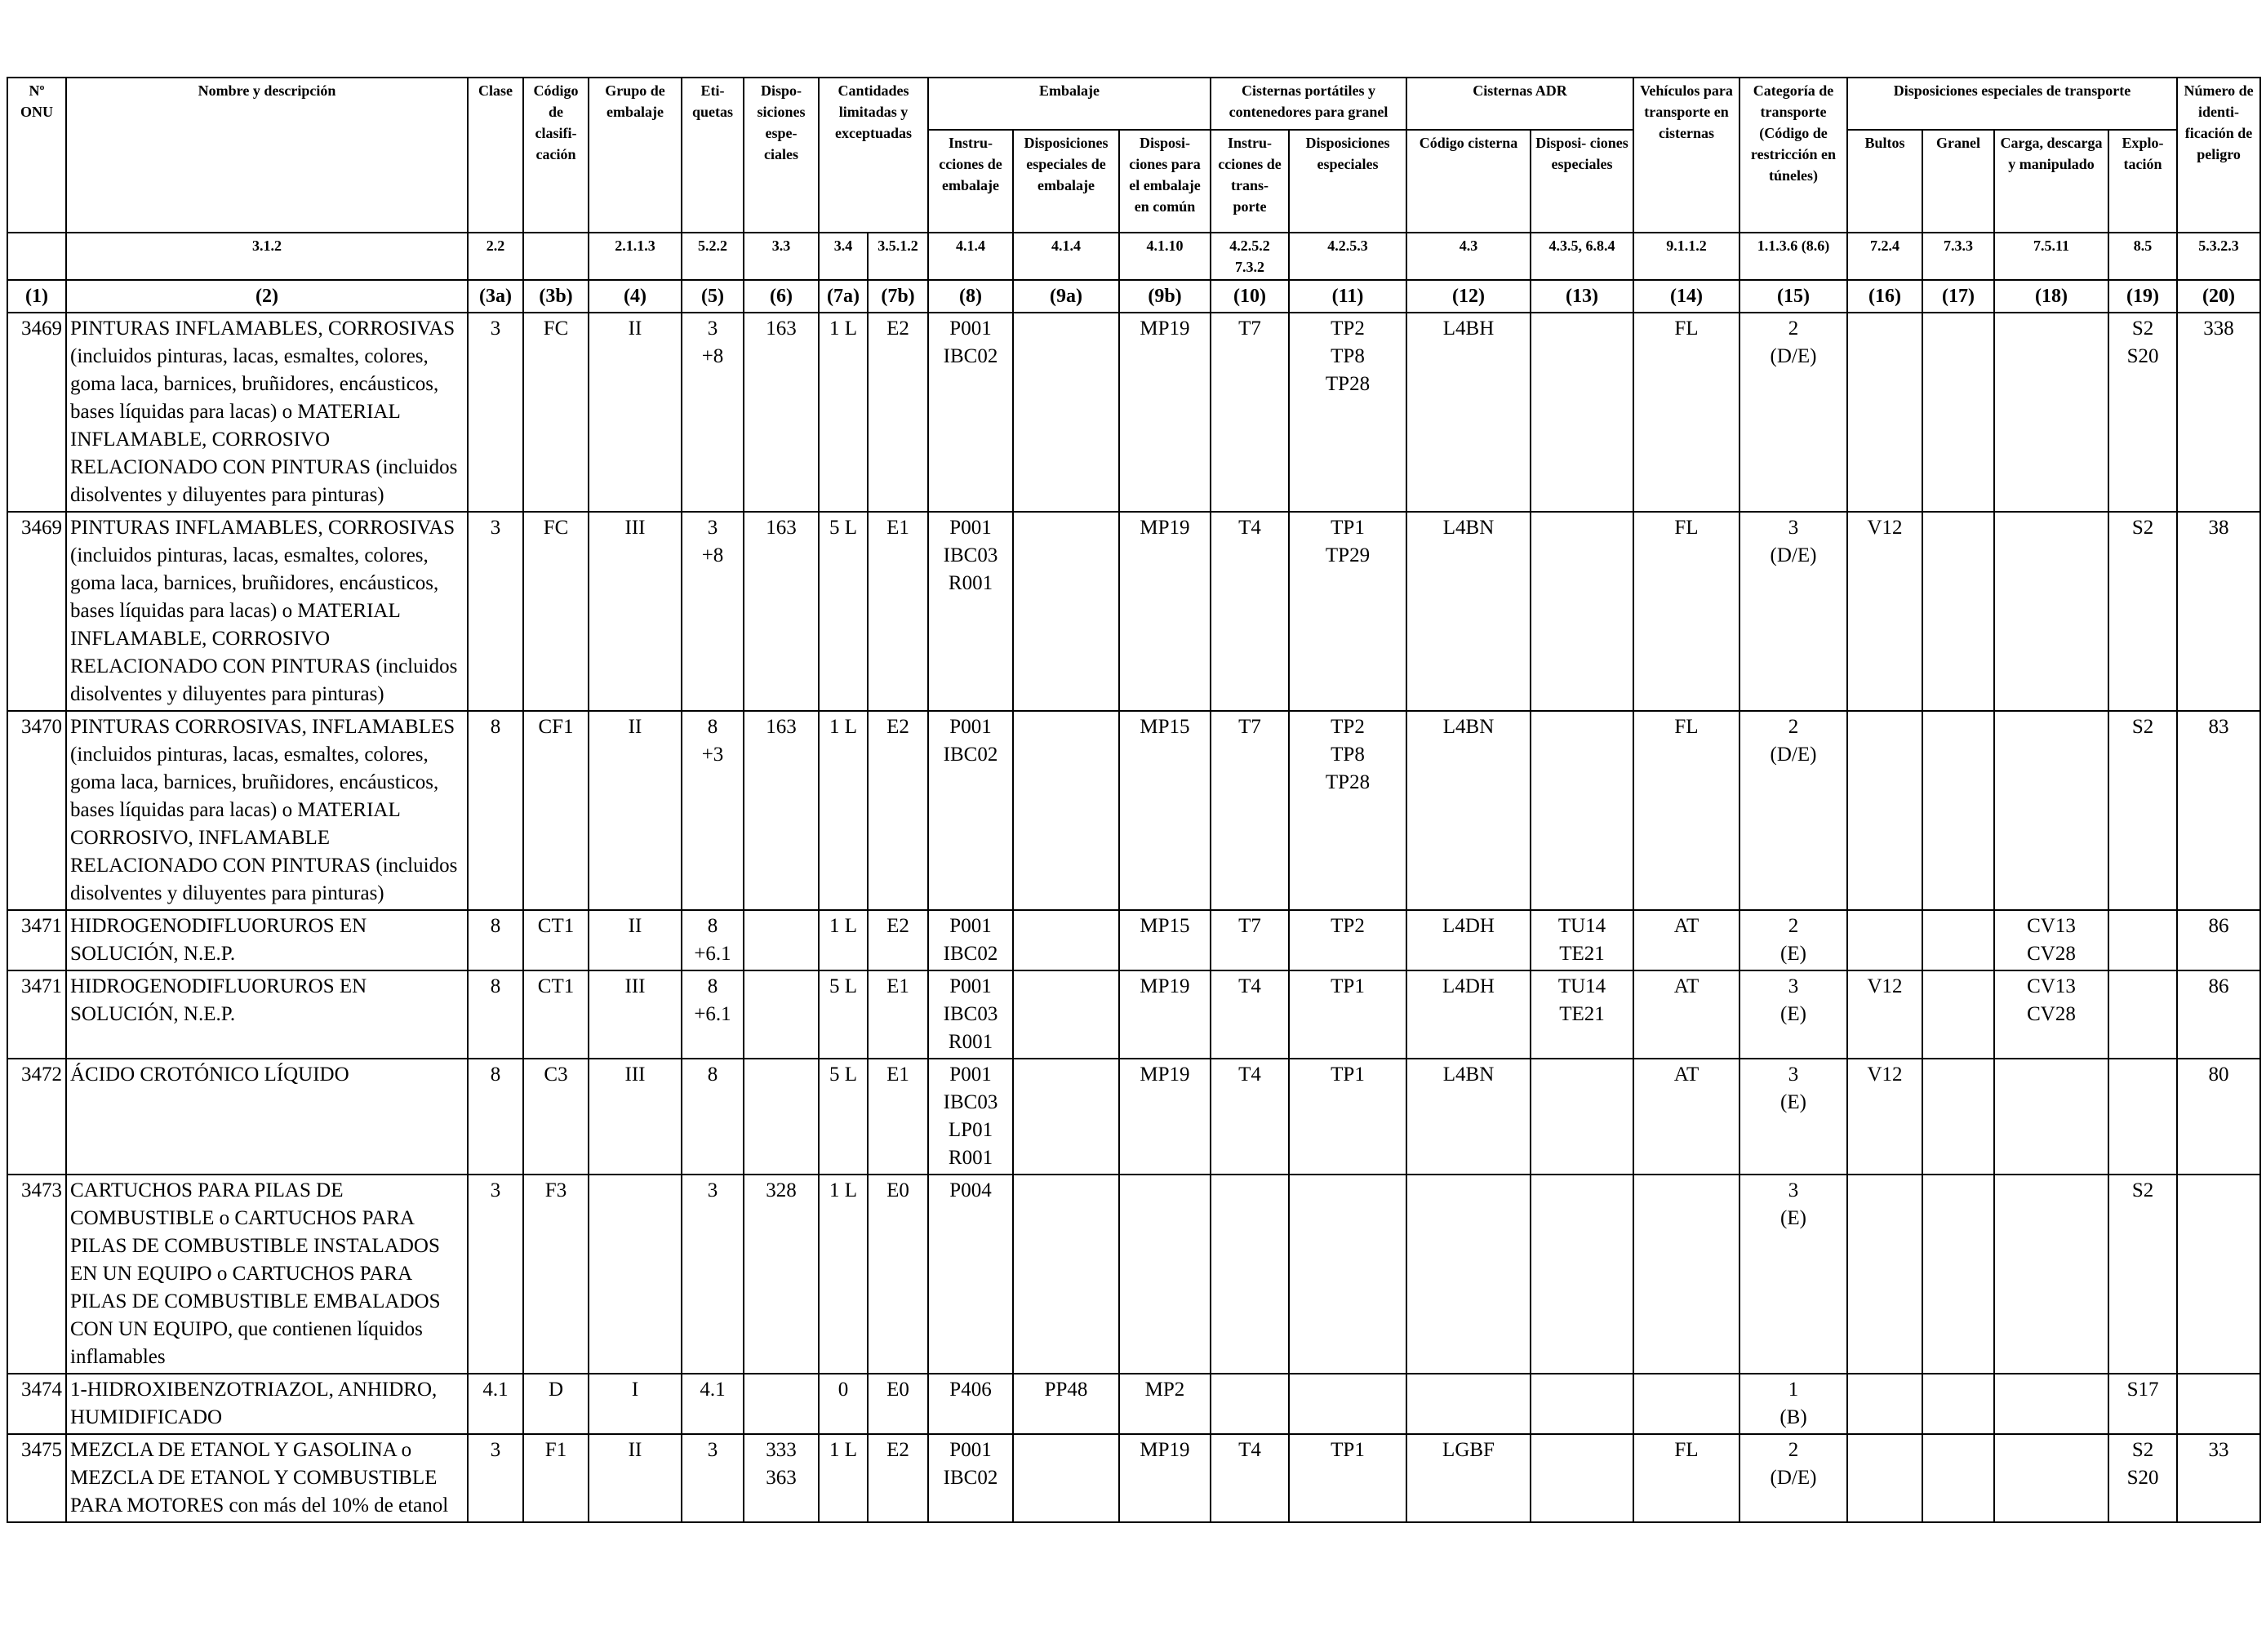  I want to click on column-number: (6), so click(782, 296).